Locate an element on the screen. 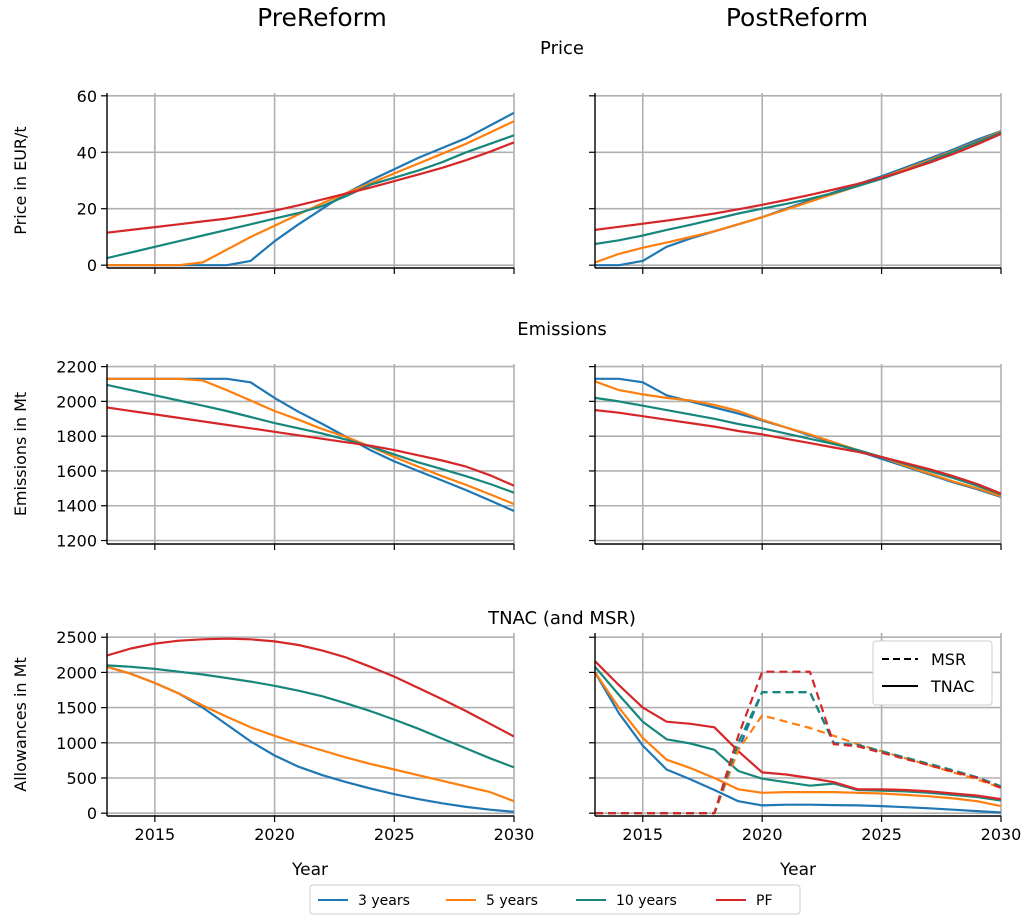 This screenshot has width=1027, height=922. x-axis-label-prereform: Year is located at coordinates (309, 870).